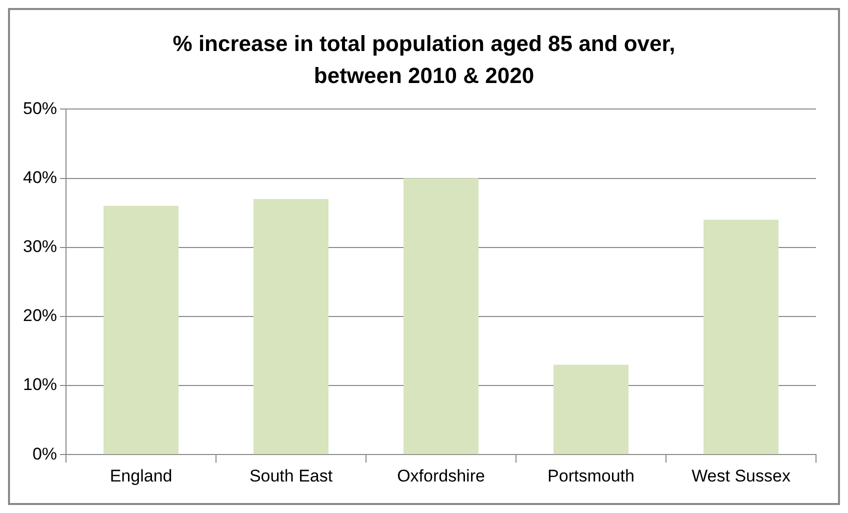  I want to click on x-tick-label: Oxfordshire, so click(441, 476).